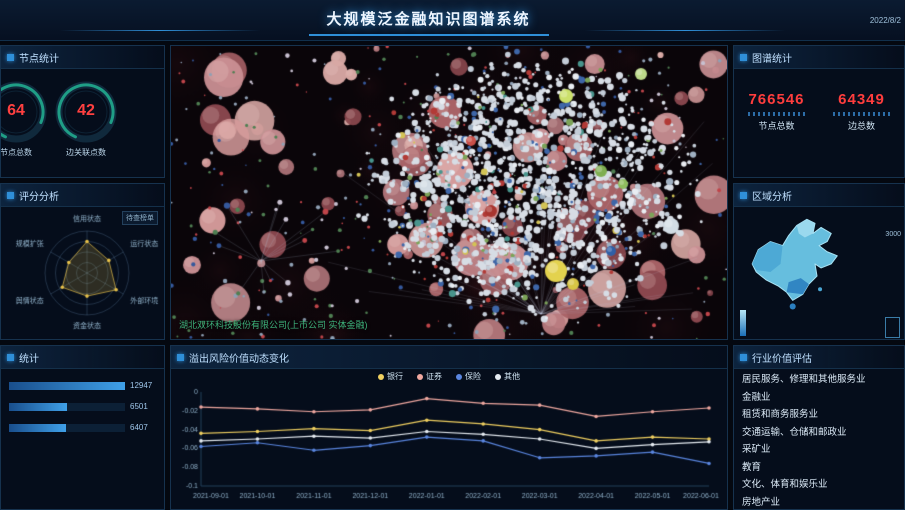 This screenshot has width=905, height=510. I want to click on gauge-1: 42 边关联点数, so click(86, 117).